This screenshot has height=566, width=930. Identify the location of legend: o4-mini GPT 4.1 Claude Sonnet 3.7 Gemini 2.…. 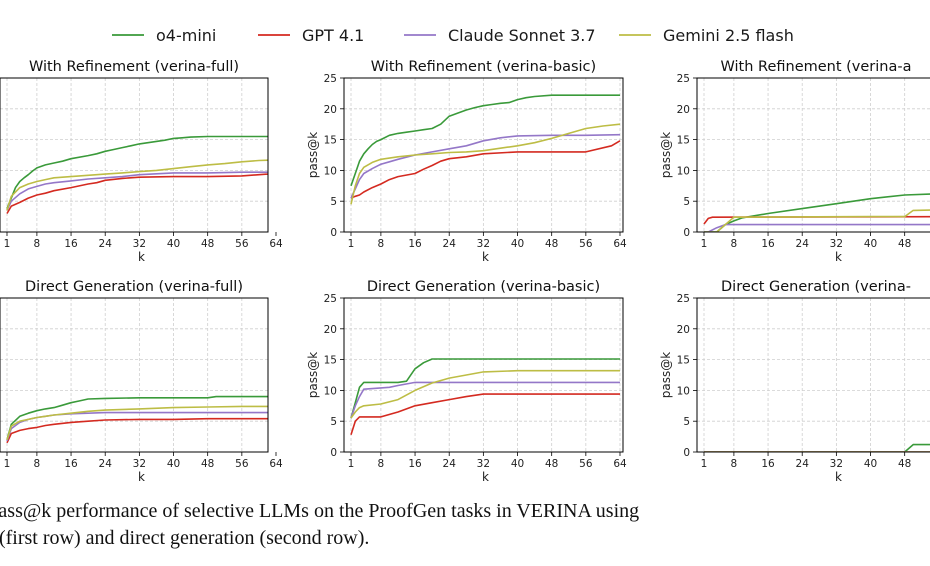
(453, 35).